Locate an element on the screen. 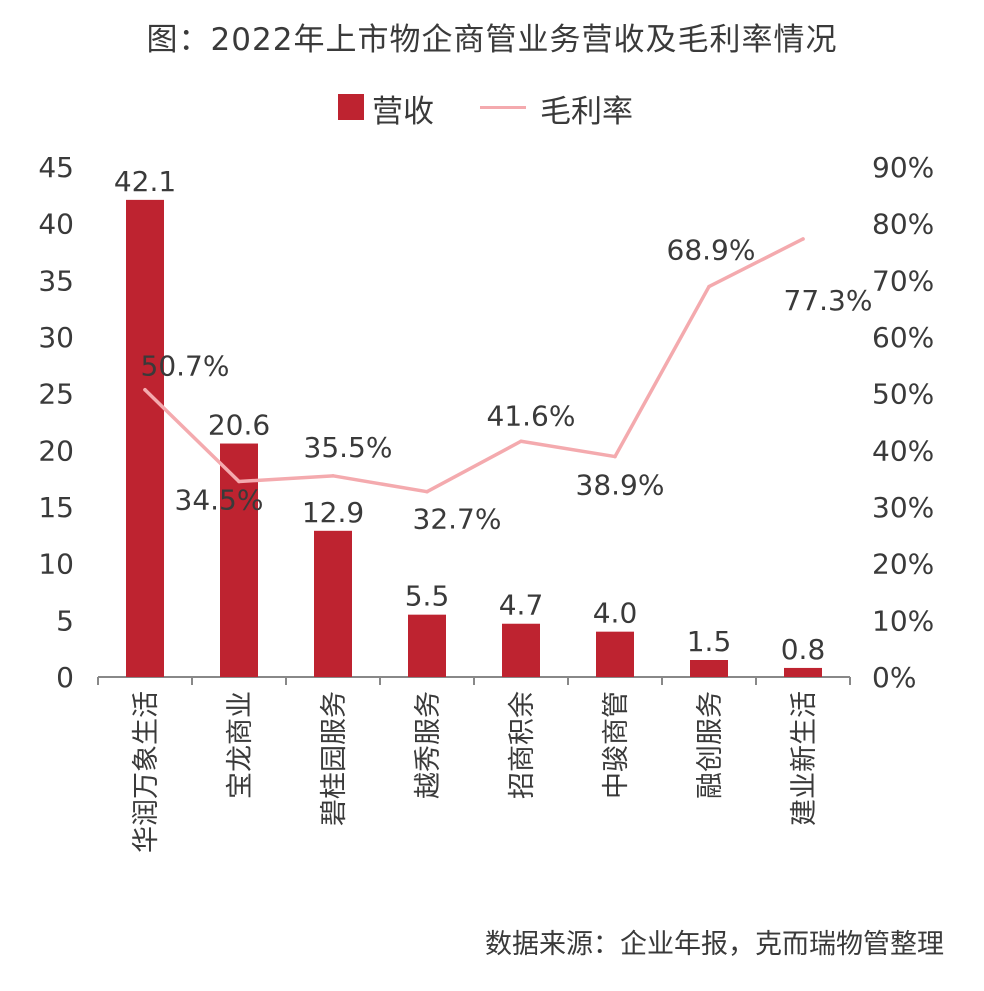 Image resolution: width=984 pixels, height=991 pixels. y-left-tick-label: 0 is located at coordinates (65, 677).